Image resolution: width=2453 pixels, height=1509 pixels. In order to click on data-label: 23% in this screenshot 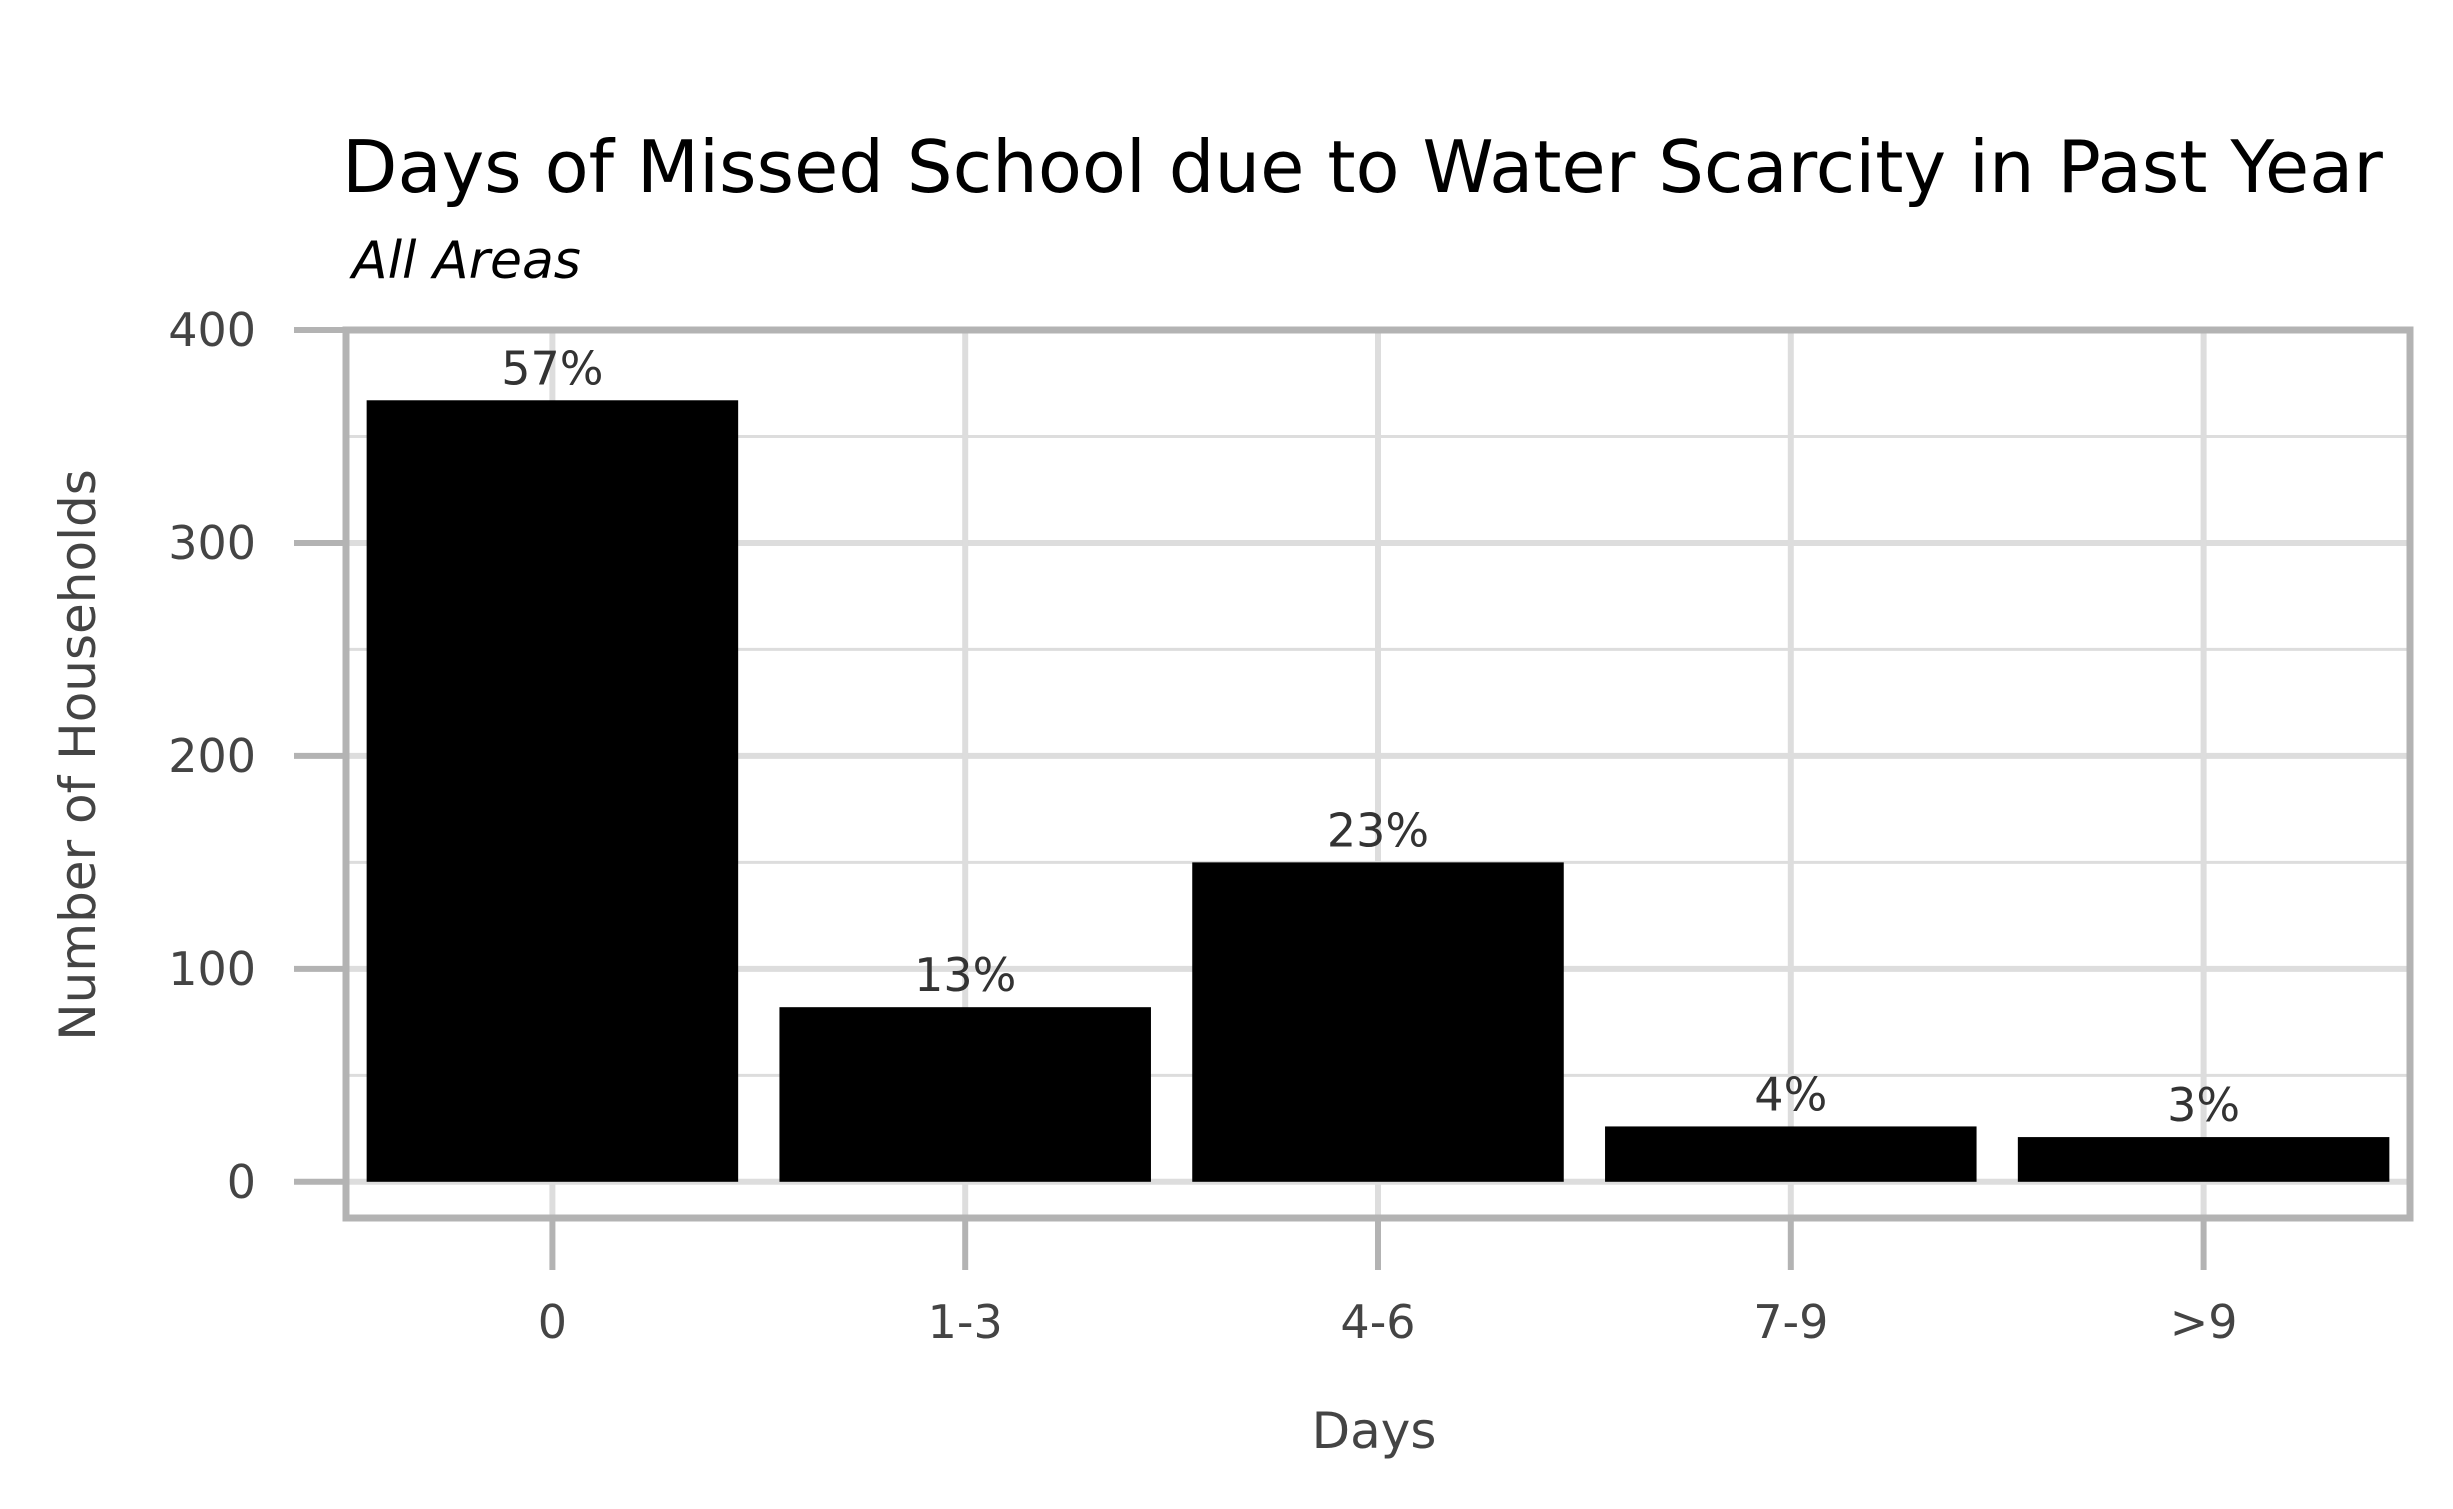, I will do `click(1378, 830)`.